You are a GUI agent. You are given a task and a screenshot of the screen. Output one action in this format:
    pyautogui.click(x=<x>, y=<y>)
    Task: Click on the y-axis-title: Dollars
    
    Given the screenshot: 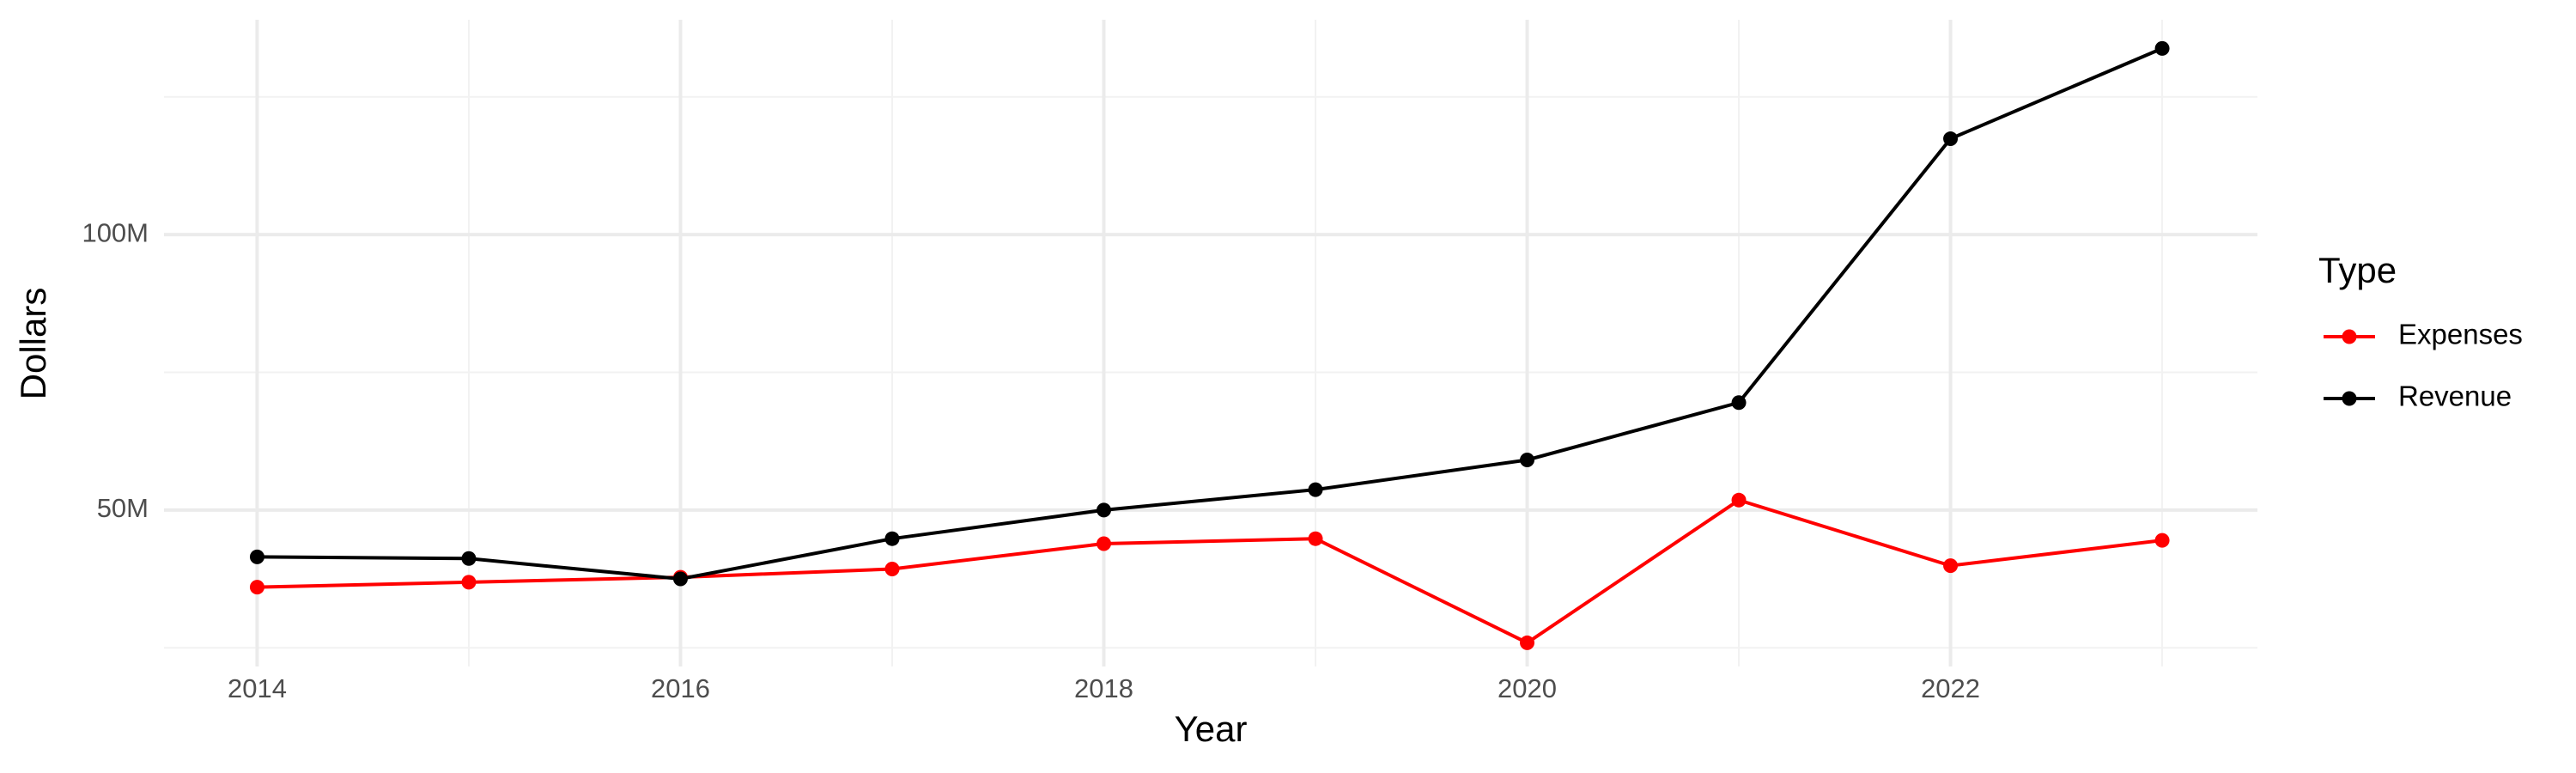 What is the action you would take?
    pyautogui.click(x=33, y=344)
    